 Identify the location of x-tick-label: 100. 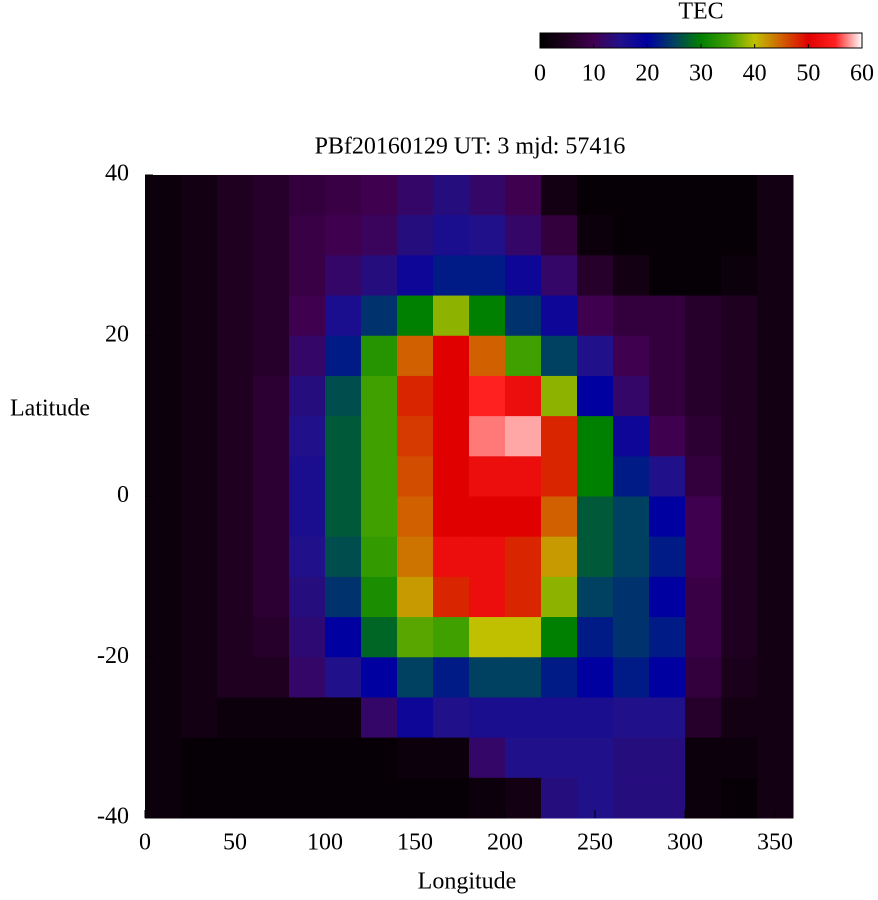
(325, 843).